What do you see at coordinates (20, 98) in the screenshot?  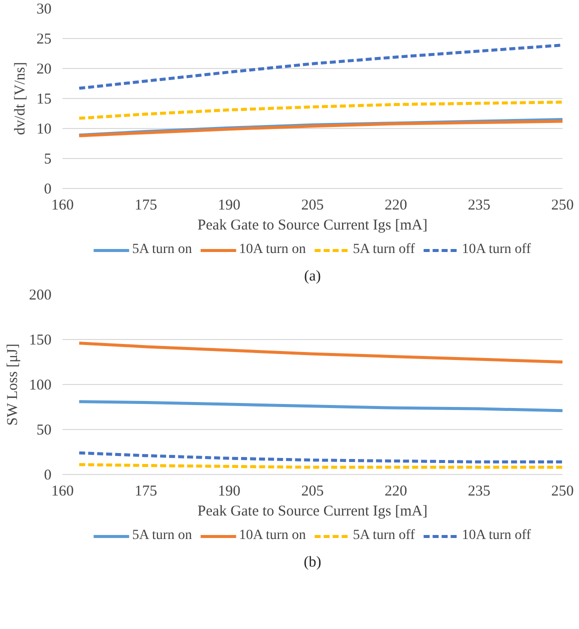 I see `y-axis-title: dv/dt [V/ns]` at bounding box center [20, 98].